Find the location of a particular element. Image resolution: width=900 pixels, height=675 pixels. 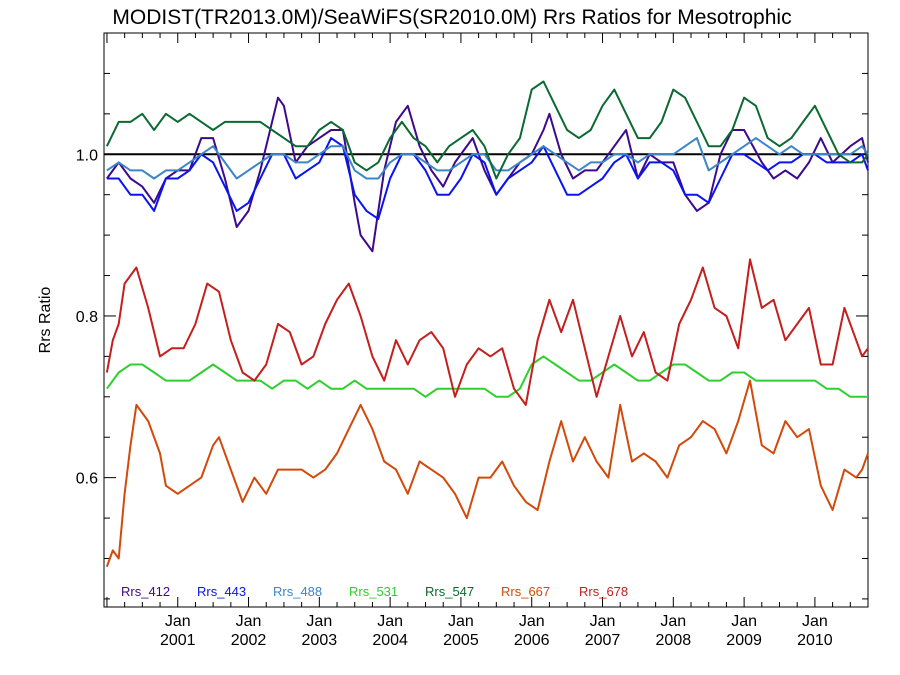

x-tick-label-year: 2006 is located at coordinates (532, 640).